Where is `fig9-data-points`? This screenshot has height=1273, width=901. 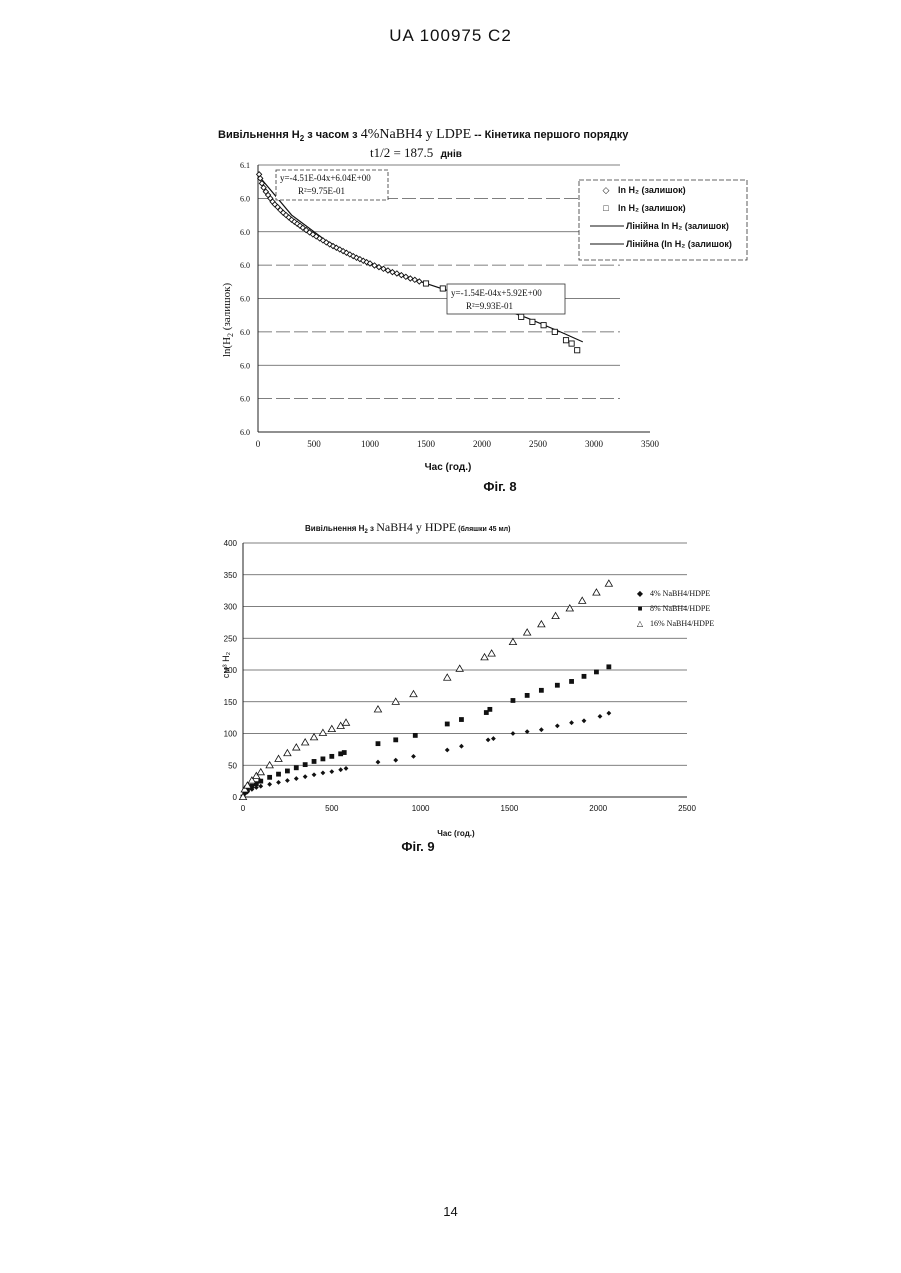
fig9-data-points is located at coordinates (425, 690).